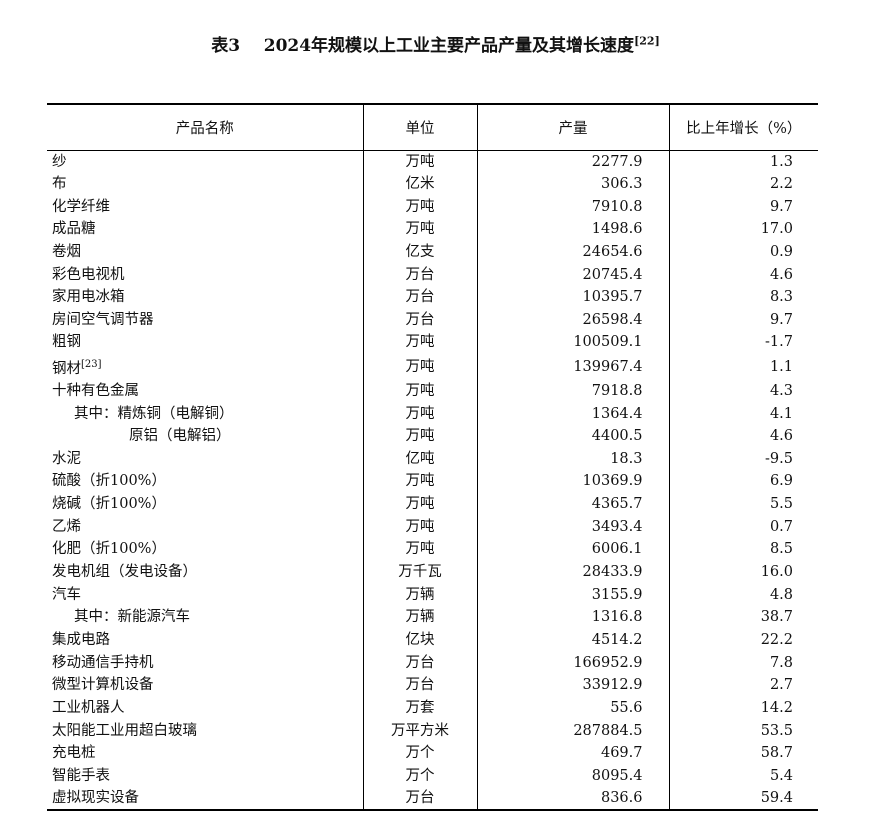  Describe the element at coordinates (205, 206) in the screenshot. I see `product-name: 化学纤维` at that location.